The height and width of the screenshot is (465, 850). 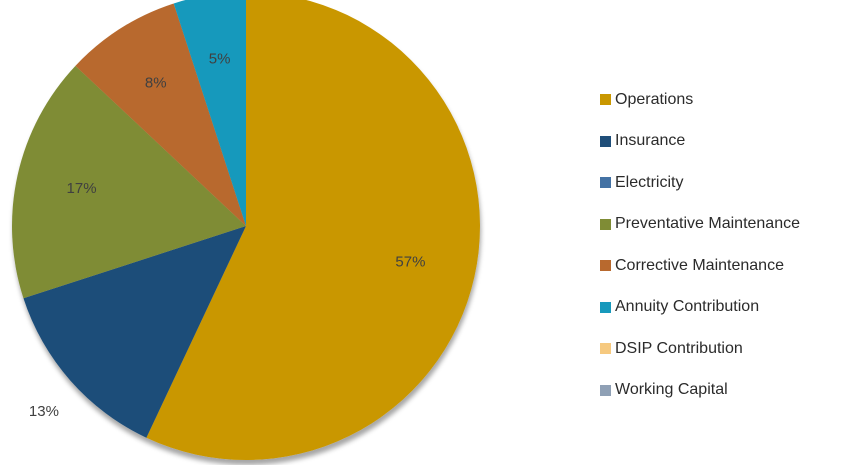 What do you see at coordinates (725, 142) in the screenshot?
I see `legend-item-insurance: Insurance` at bounding box center [725, 142].